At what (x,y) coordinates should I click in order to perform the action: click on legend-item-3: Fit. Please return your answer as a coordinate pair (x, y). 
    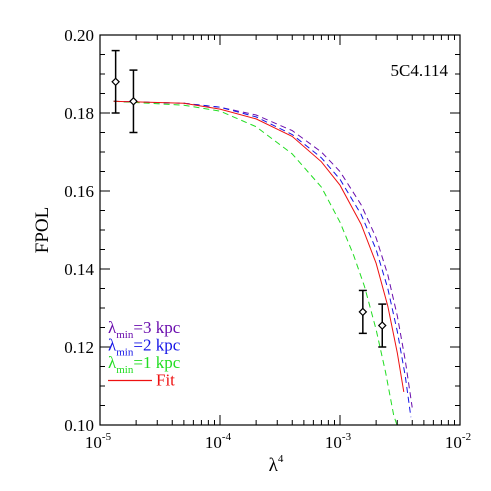
    Looking at the image, I should click on (141, 380).